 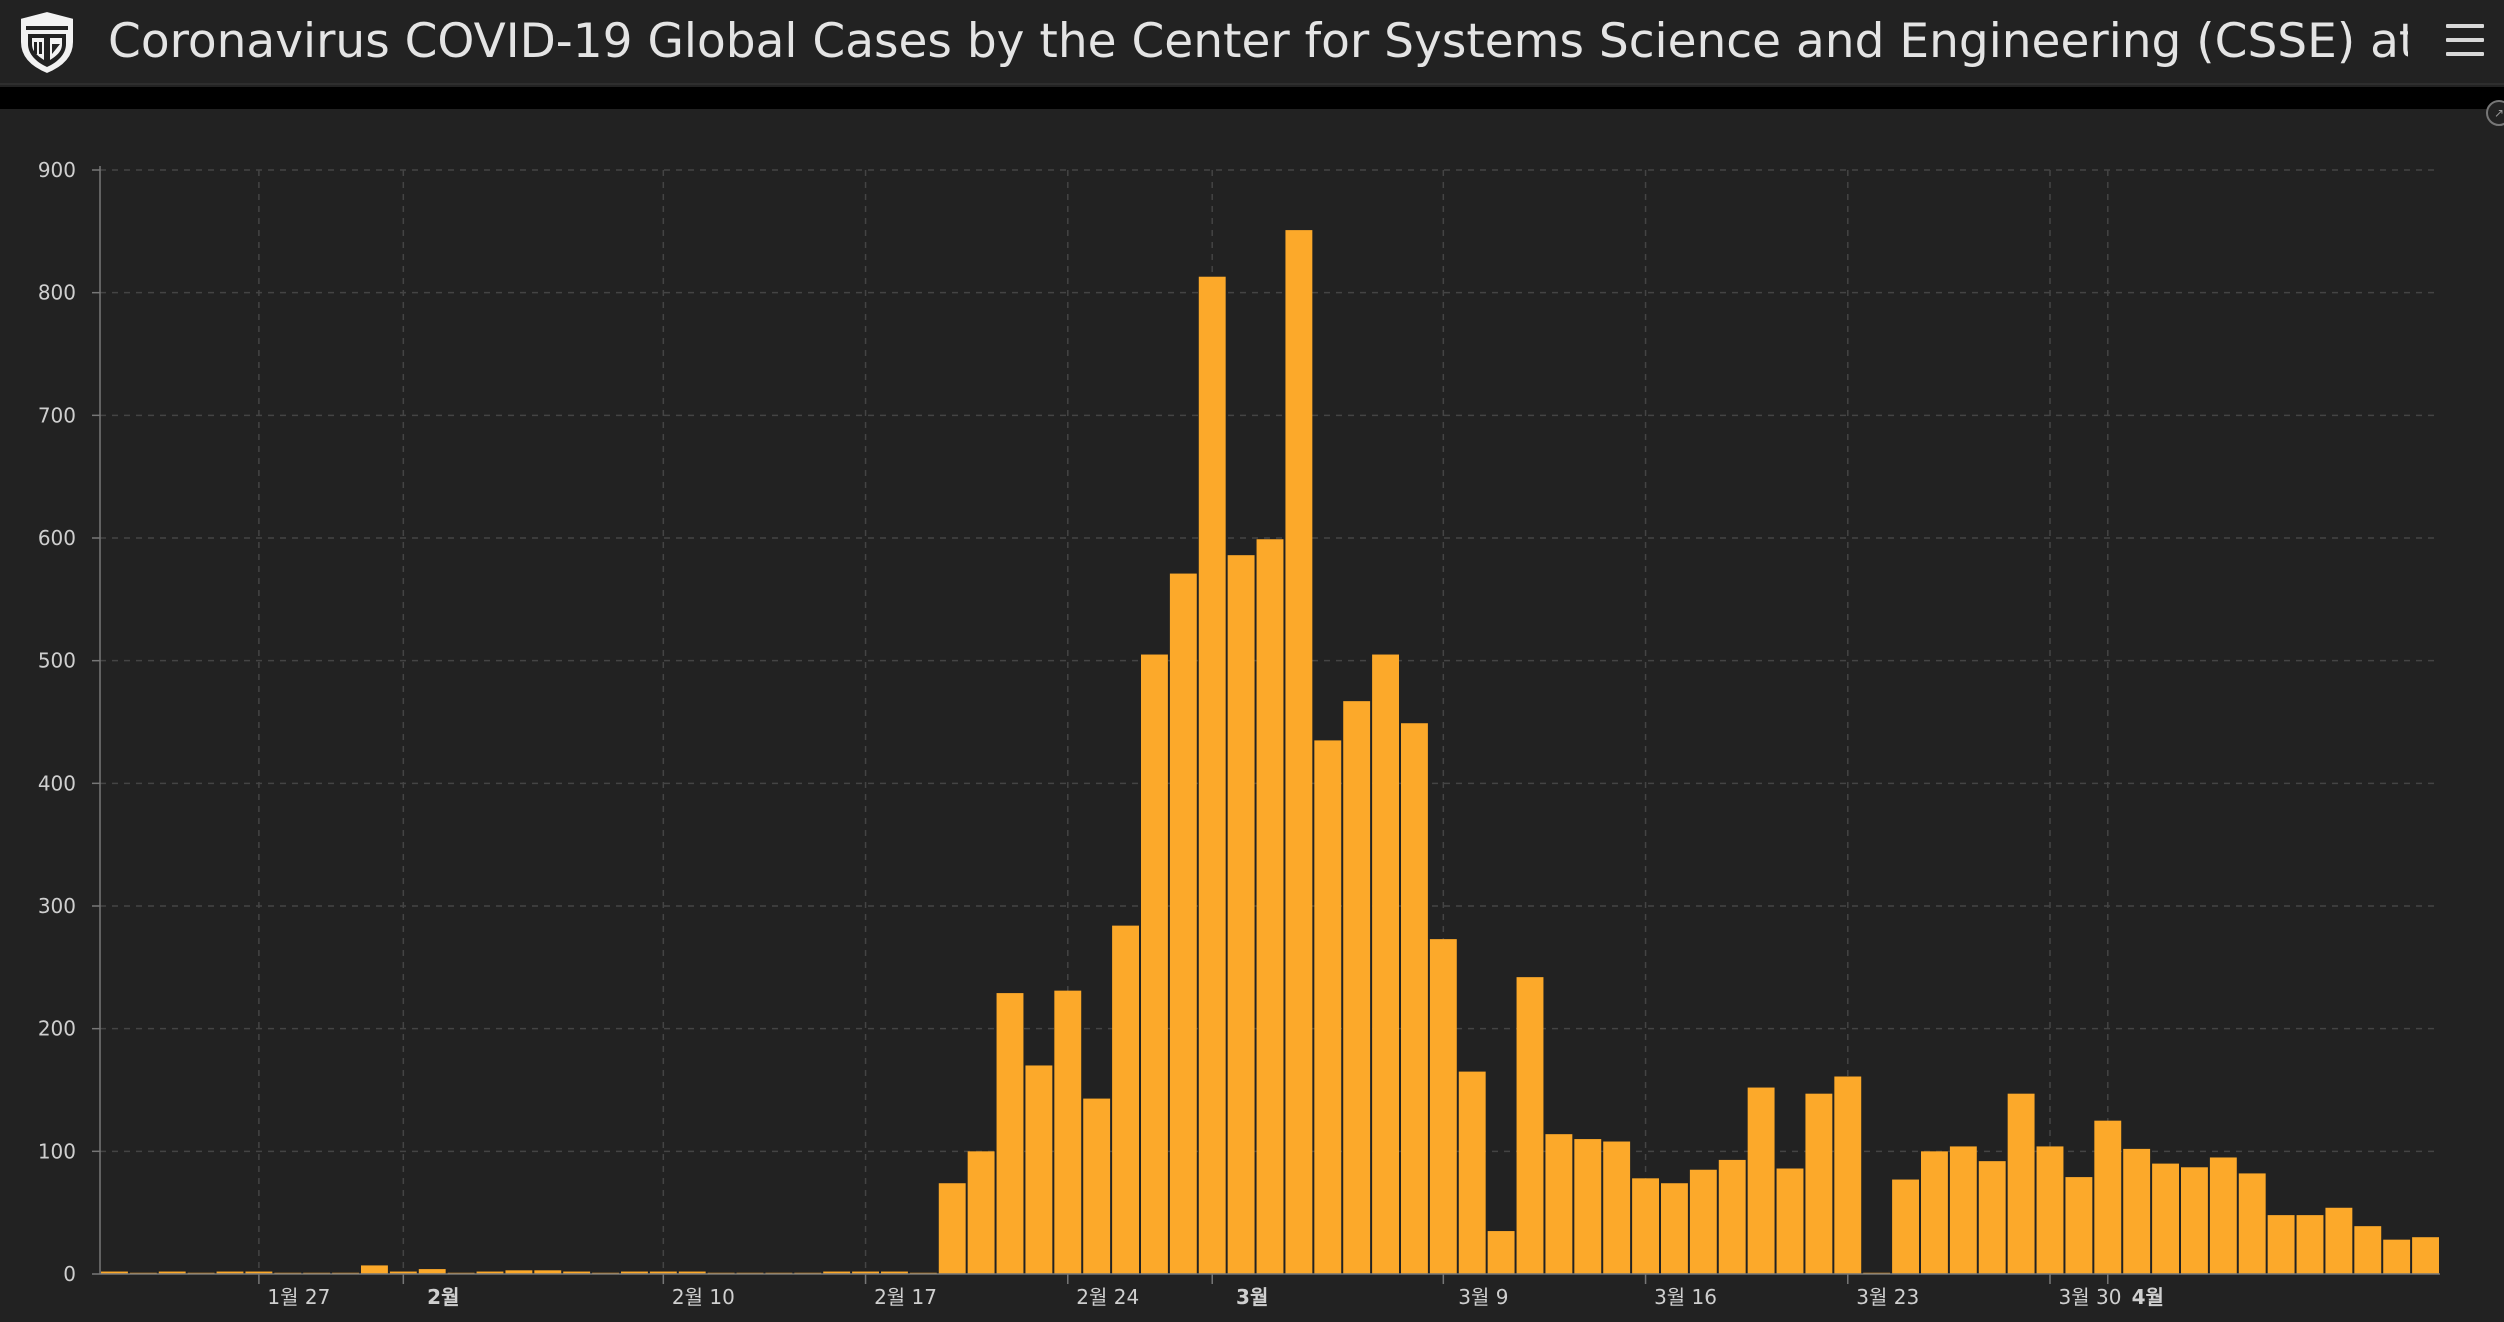 What do you see at coordinates (57, 1151) in the screenshot?
I see `y-tick-label: 100` at bounding box center [57, 1151].